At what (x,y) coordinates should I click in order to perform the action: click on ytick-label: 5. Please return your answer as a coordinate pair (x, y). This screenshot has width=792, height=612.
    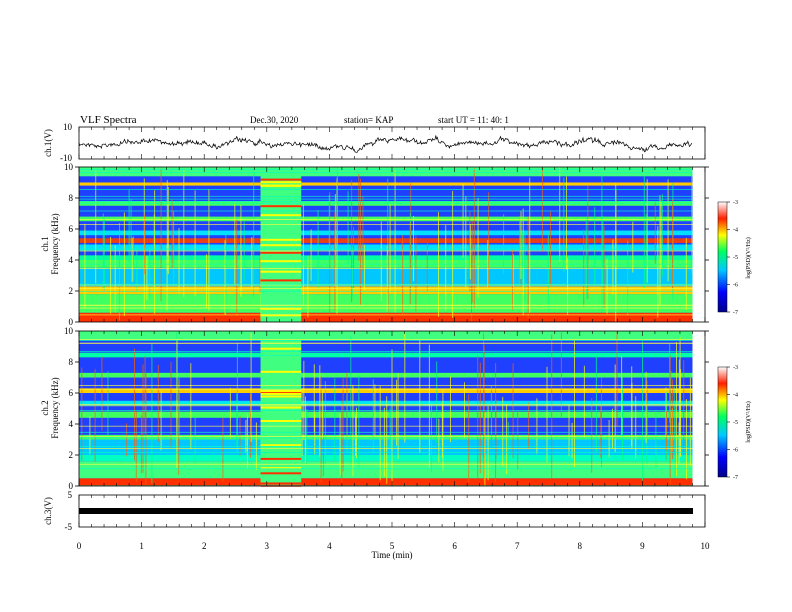
    Looking at the image, I should click on (70, 495).